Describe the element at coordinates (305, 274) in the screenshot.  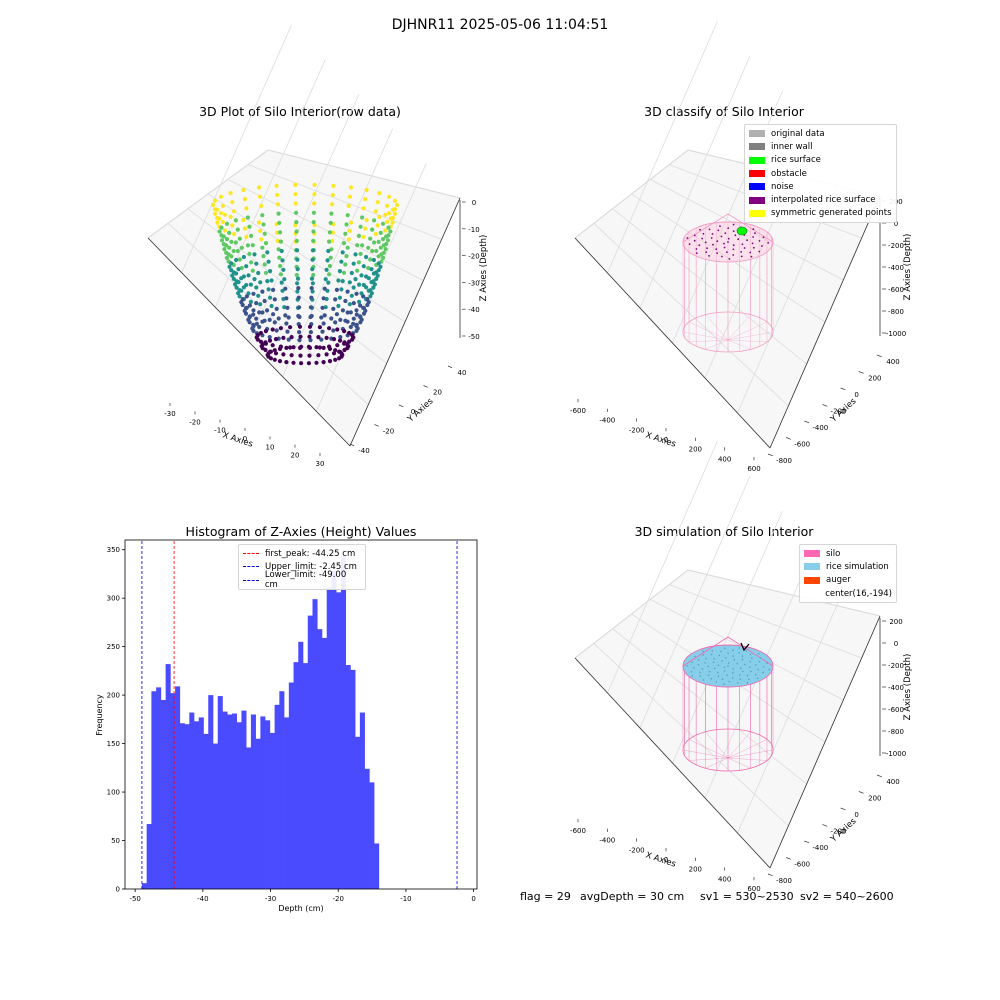
I see `point-cloud` at that location.